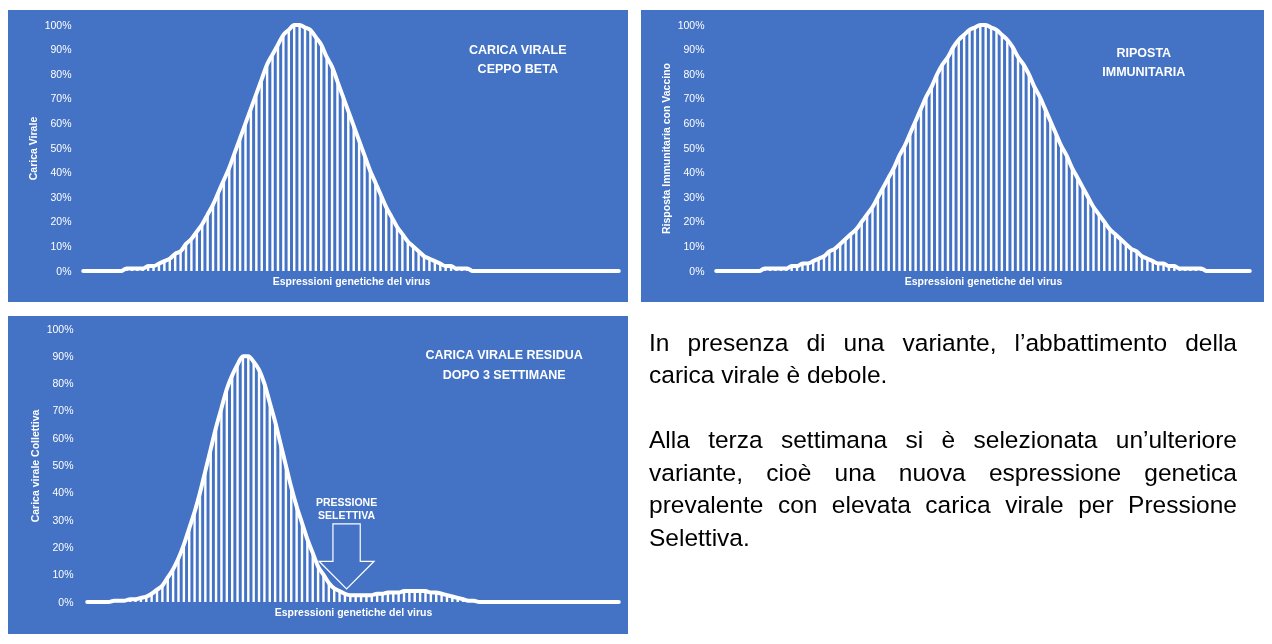 The width and height of the screenshot is (1272, 644). I want to click on text: CARICA VIRALE CEPPO BETA, so click(518, 59).